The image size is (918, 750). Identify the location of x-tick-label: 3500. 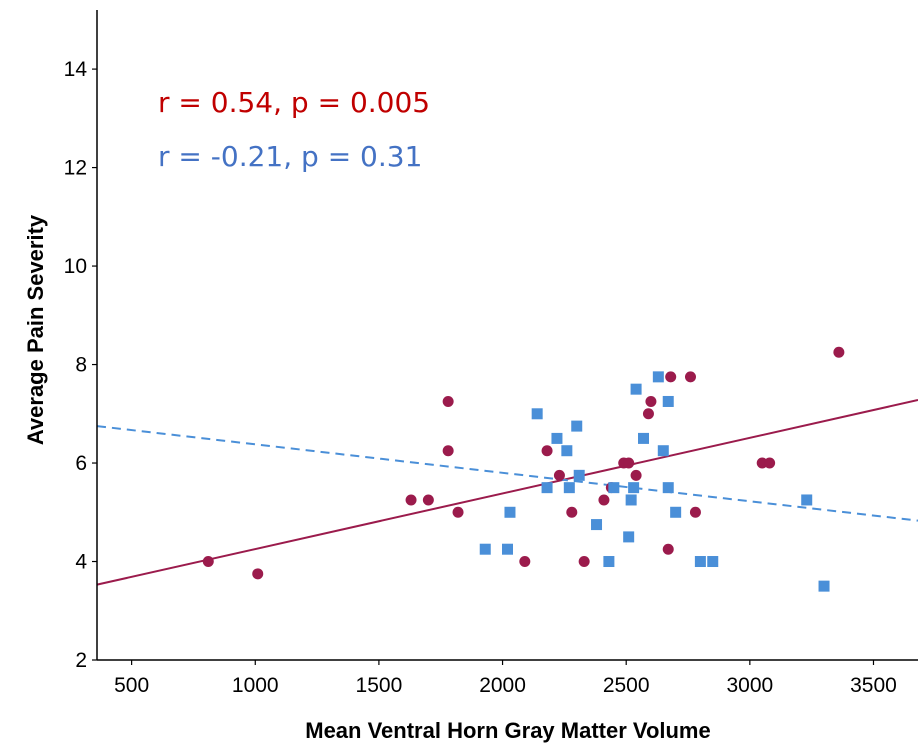
(873, 685).